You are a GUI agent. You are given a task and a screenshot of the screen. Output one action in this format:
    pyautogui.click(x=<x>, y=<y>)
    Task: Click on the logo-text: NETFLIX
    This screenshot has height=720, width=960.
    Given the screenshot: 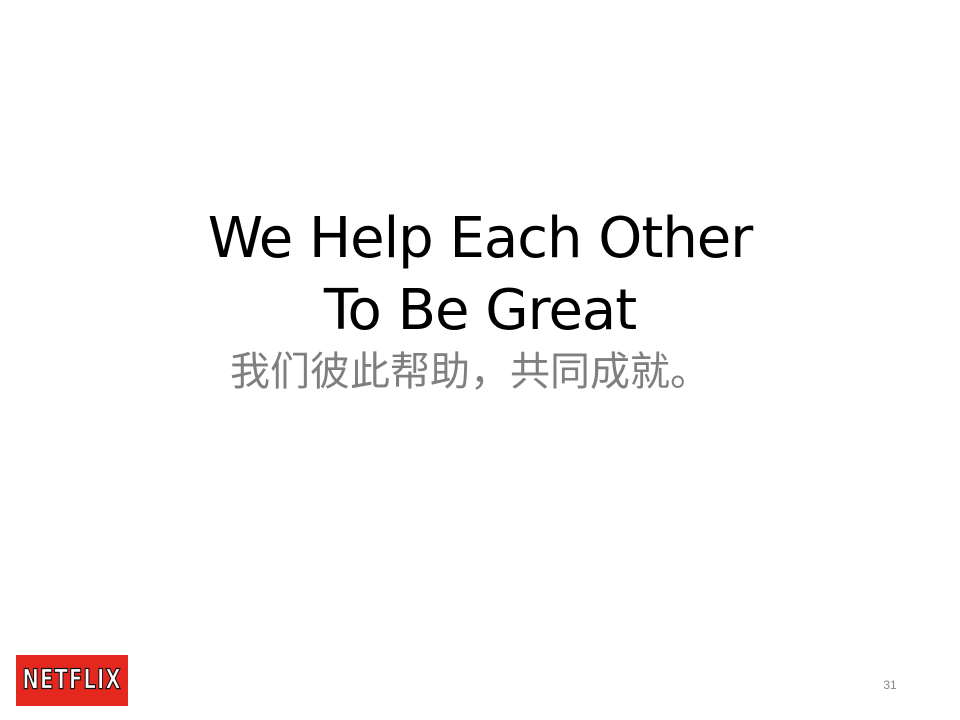 What is the action you would take?
    pyautogui.click(x=72, y=680)
    